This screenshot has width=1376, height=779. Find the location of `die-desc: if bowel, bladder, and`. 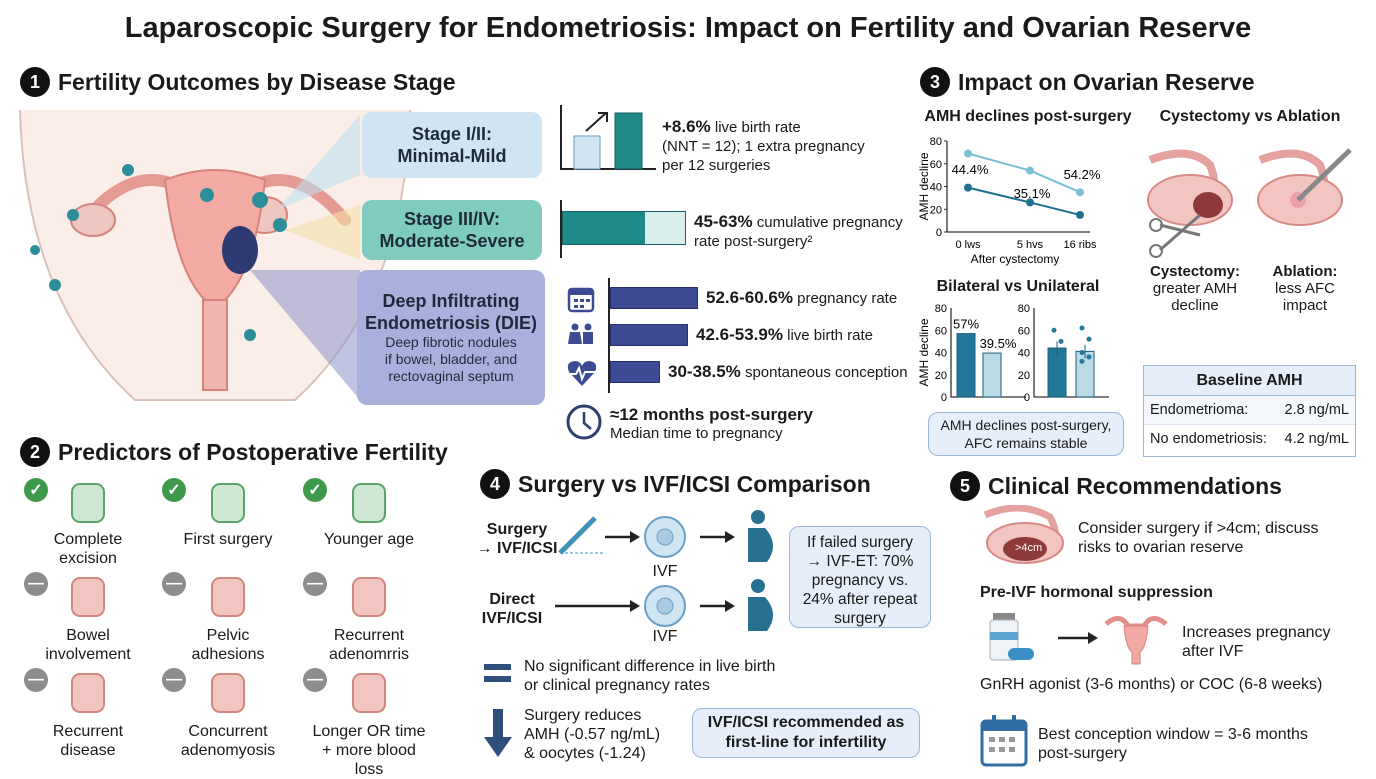

die-desc: if bowel, bladder, and is located at coordinates (451, 359).